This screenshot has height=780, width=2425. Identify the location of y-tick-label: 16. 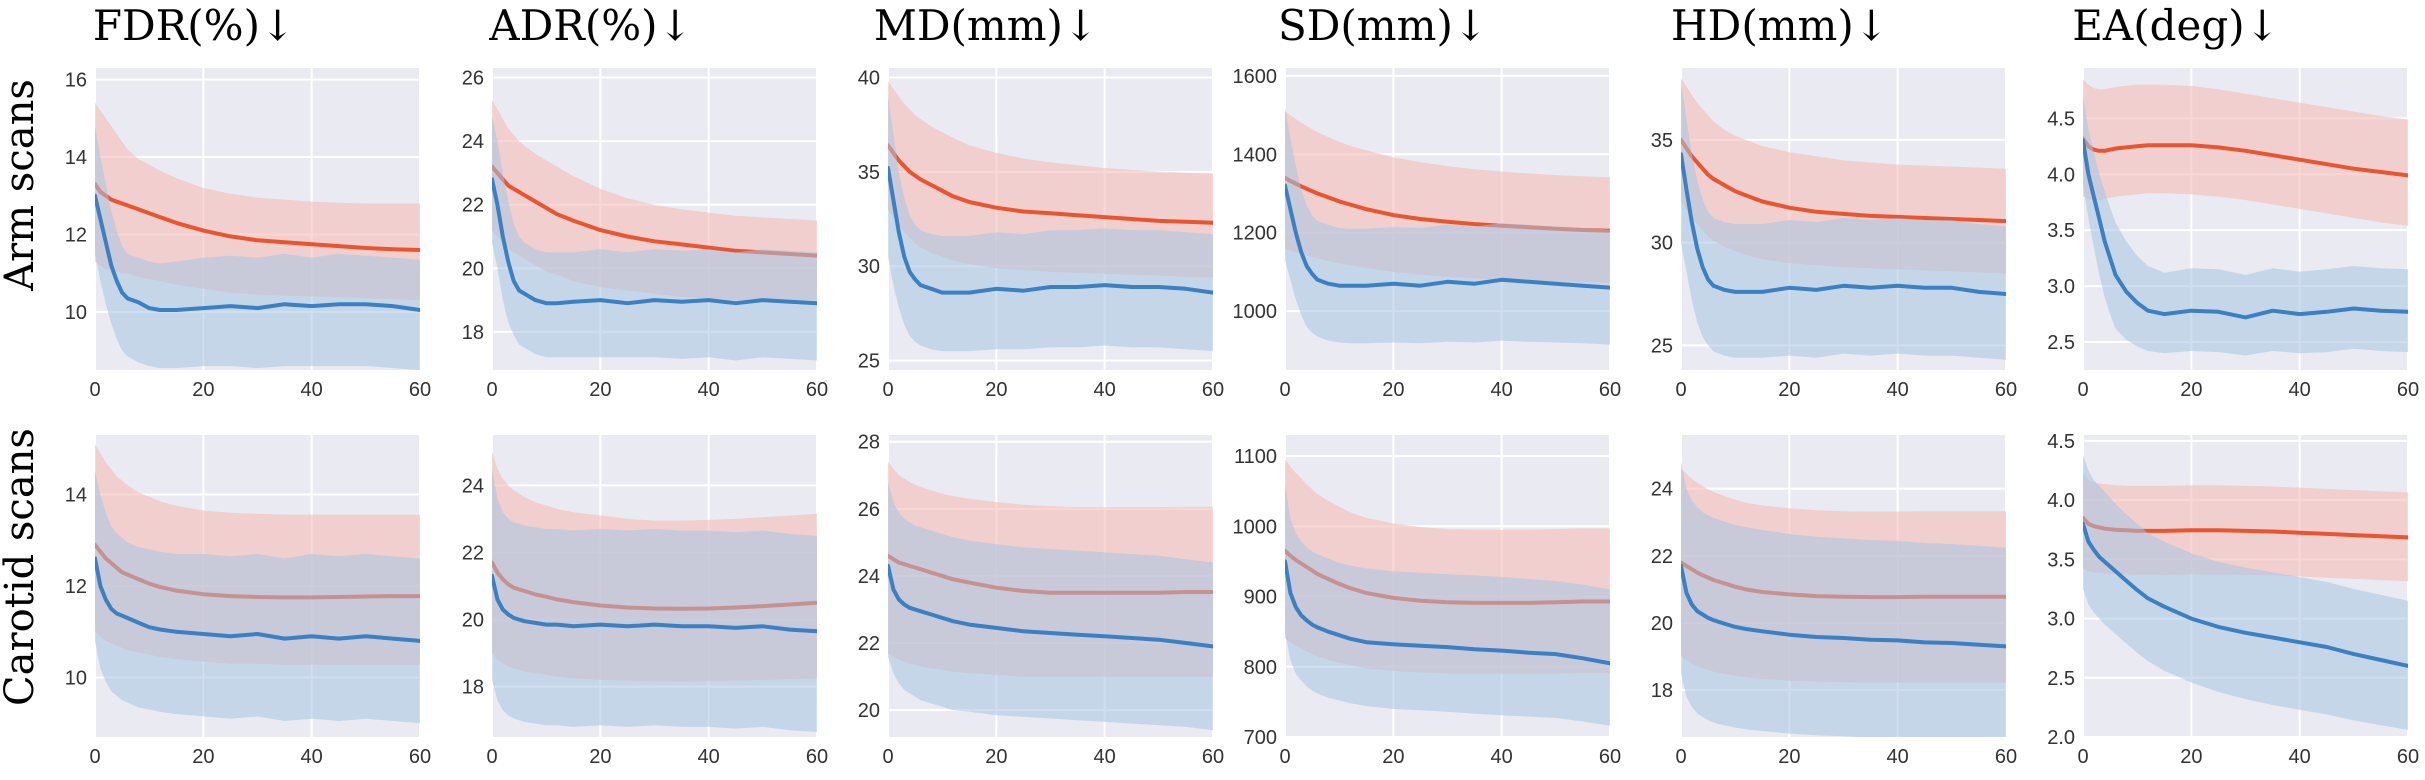
(76, 81).